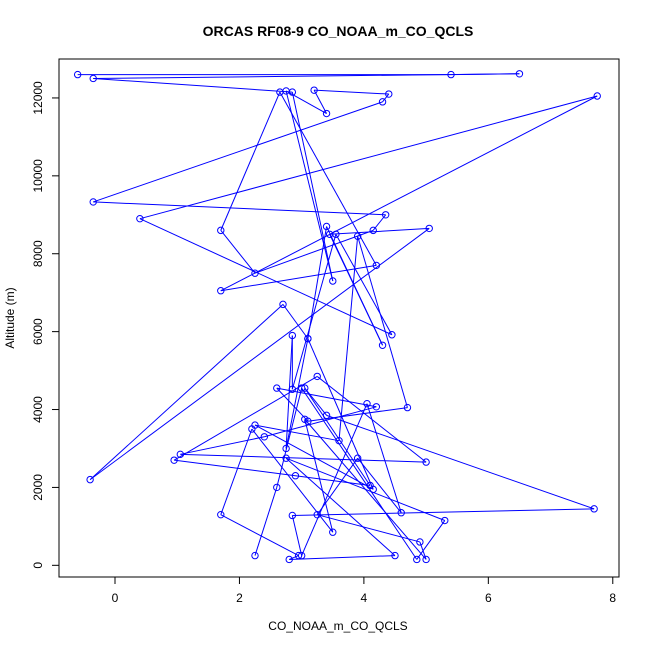 The width and height of the screenshot is (650, 650). I want to click on y-axis-label: Altitude (m), so click(10, 317).